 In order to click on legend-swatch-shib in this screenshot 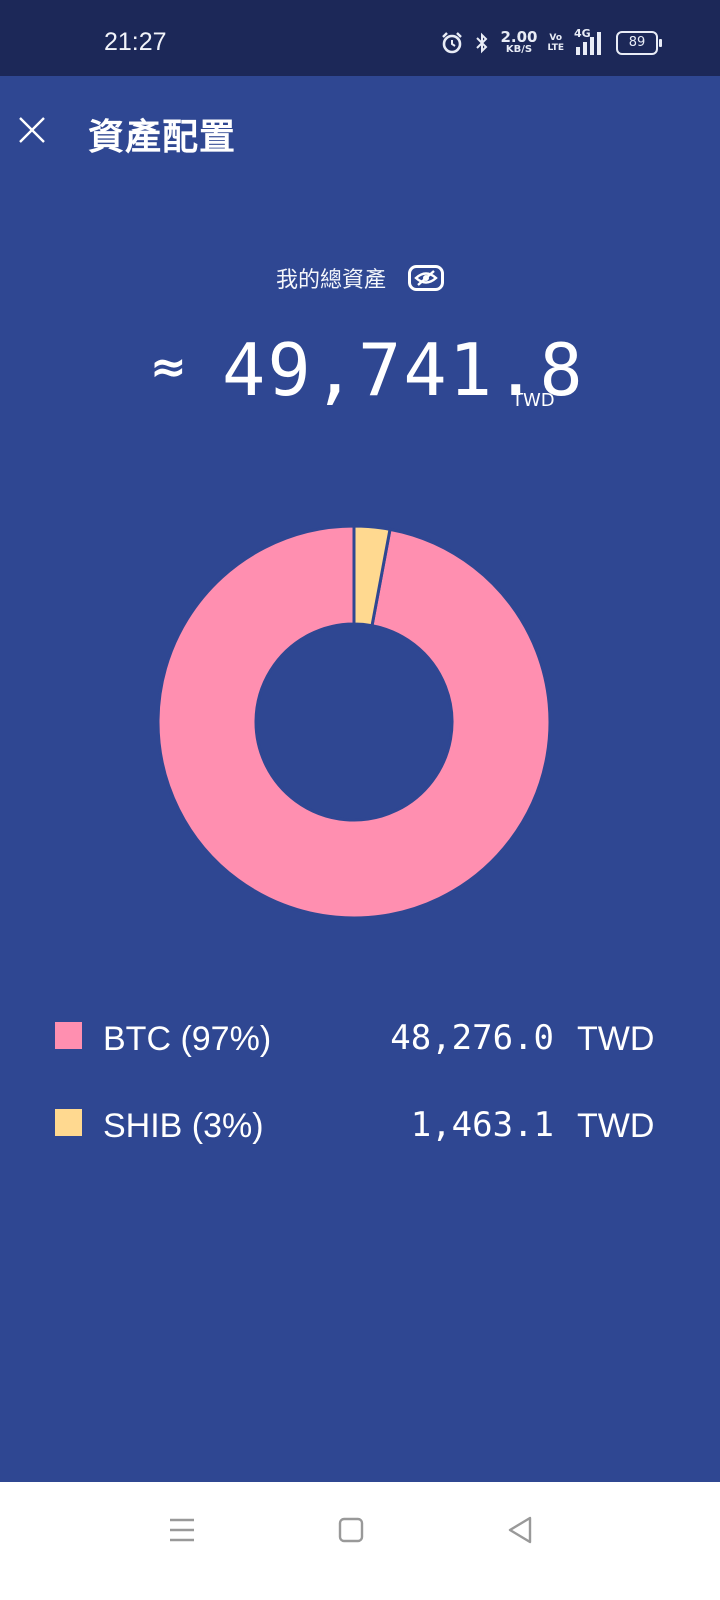, I will do `click(68, 1122)`.